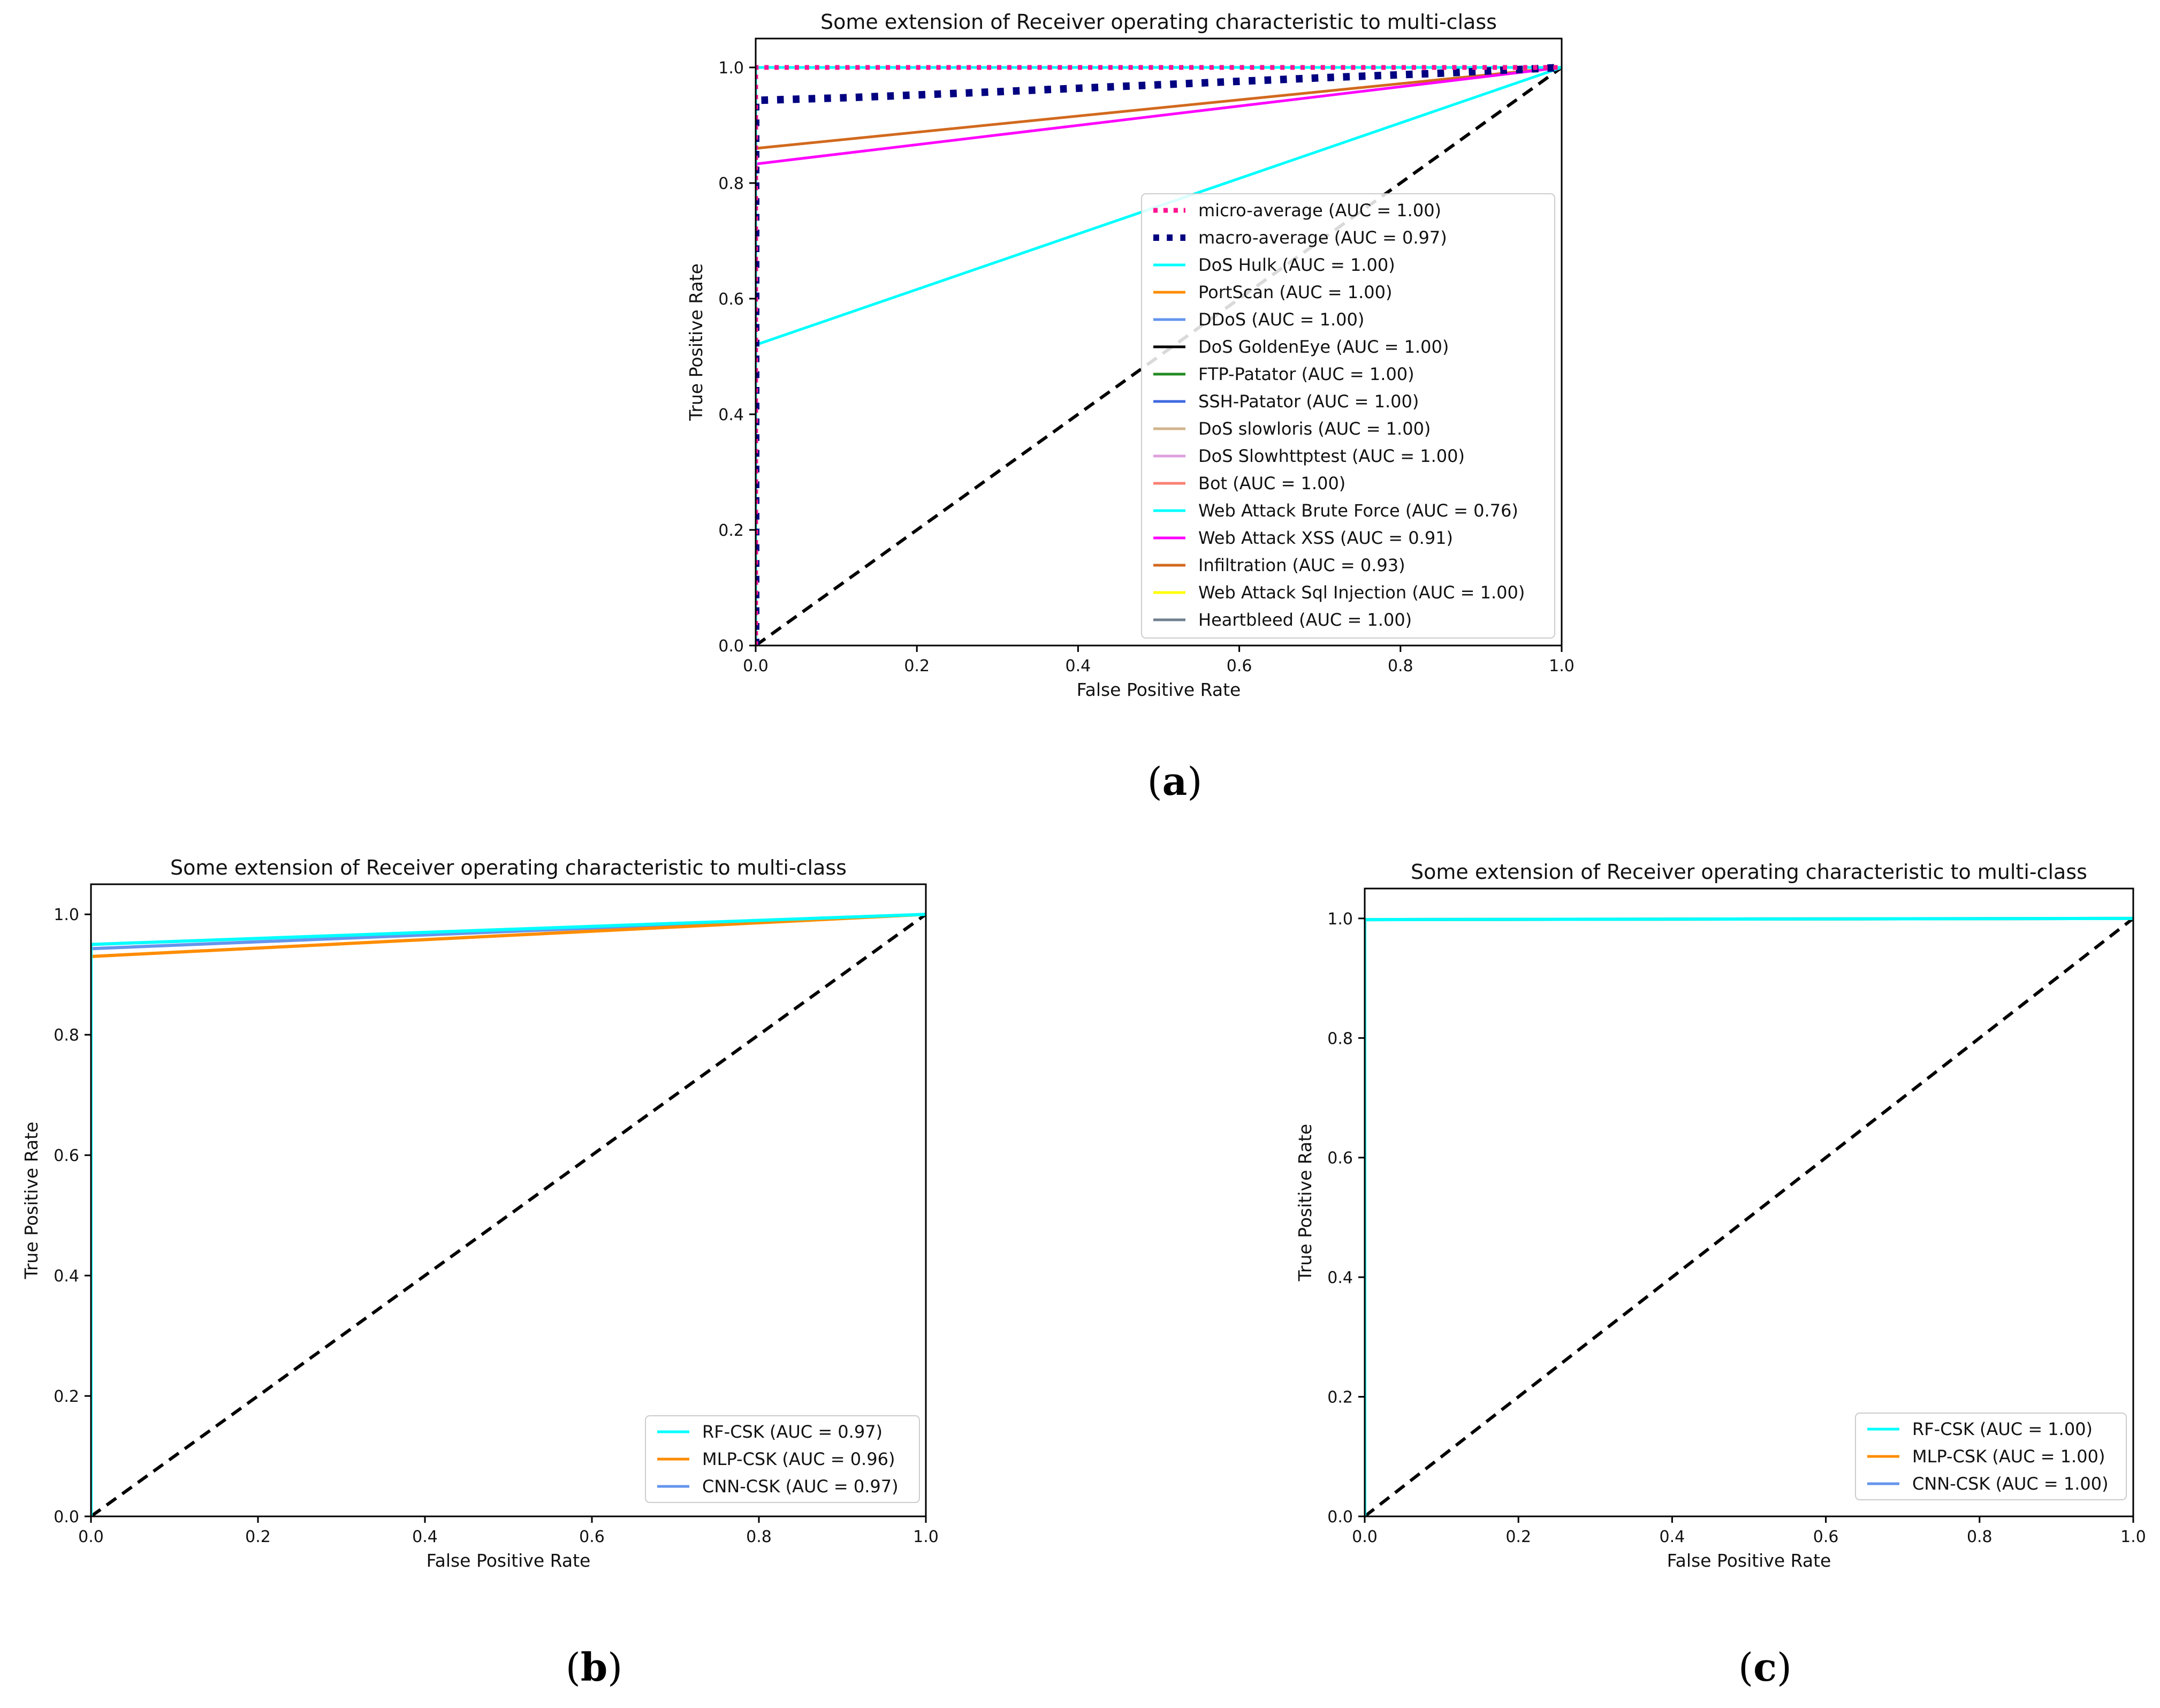  I want to click on legend-entry-label: FTP-Patator (AUC = 1.00), so click(1306, 374).